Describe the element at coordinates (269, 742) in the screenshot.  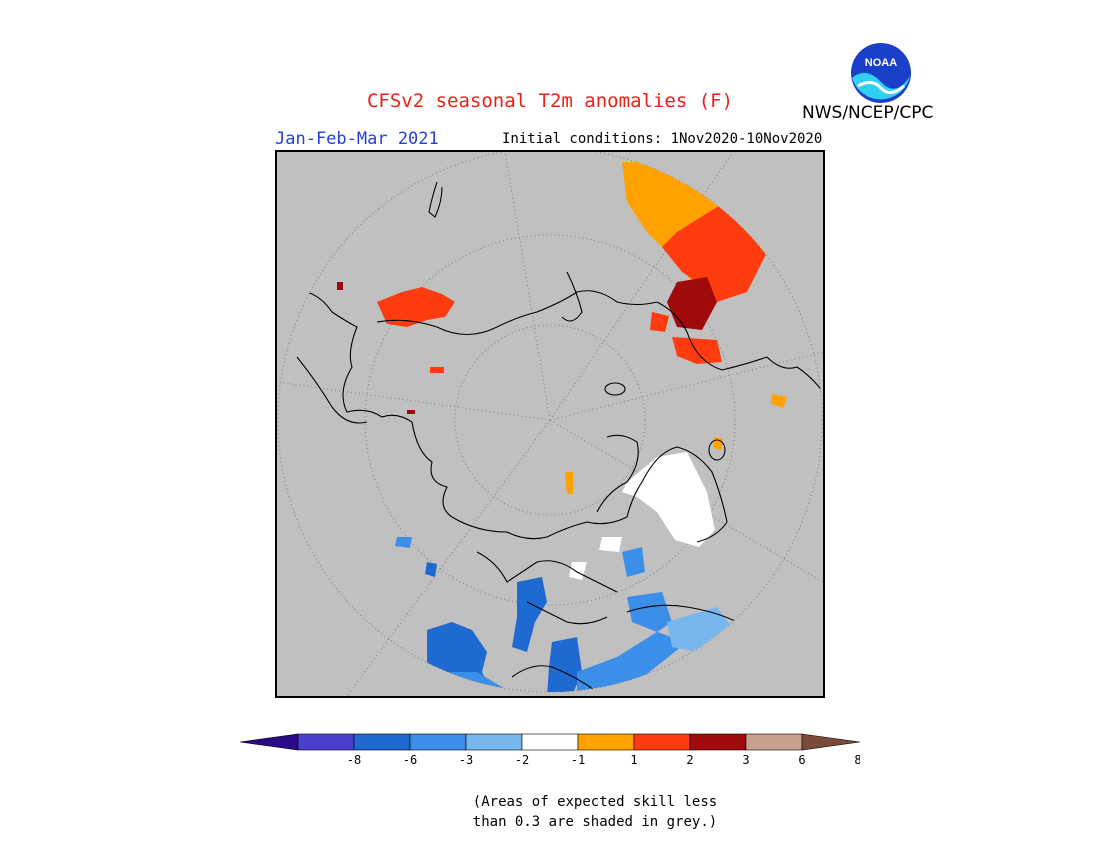
I see `legend-low-arrow` at that location.